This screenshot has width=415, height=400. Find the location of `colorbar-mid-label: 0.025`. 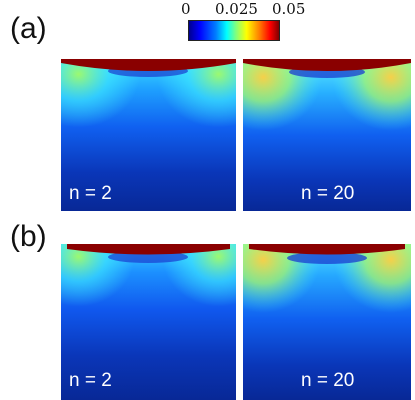

colorbar-mid-label: 0.025 is located at coordinates (236, 9).